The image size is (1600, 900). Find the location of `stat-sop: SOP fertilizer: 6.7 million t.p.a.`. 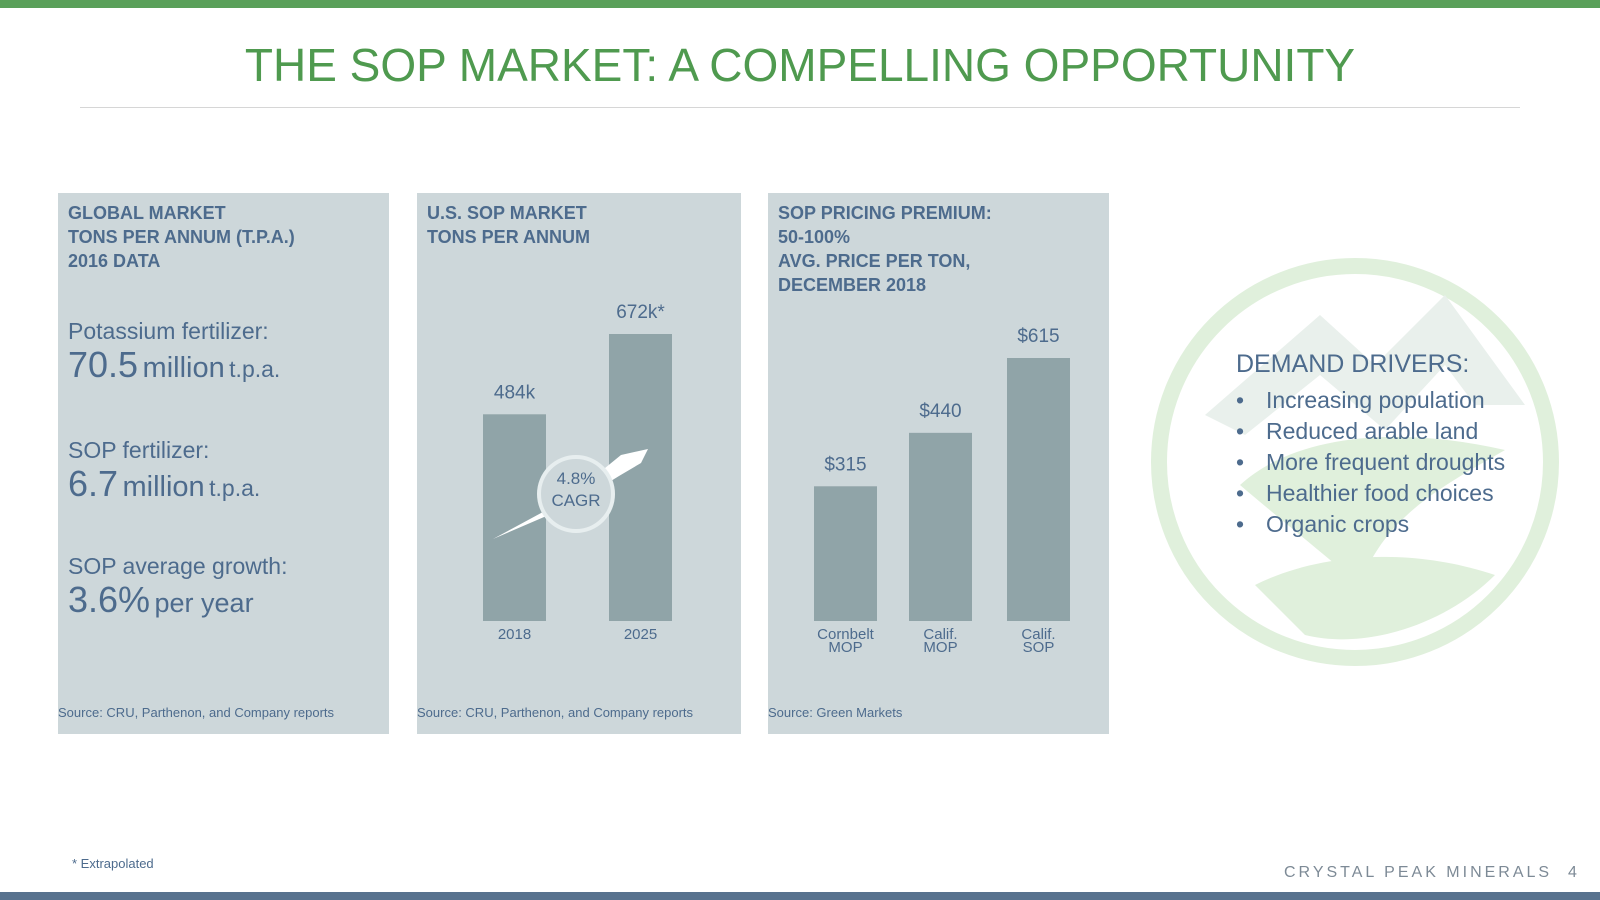

stat-sop: SOP fertilizer: 6.7 million t.p.a. is located at coordinates (164, 471).